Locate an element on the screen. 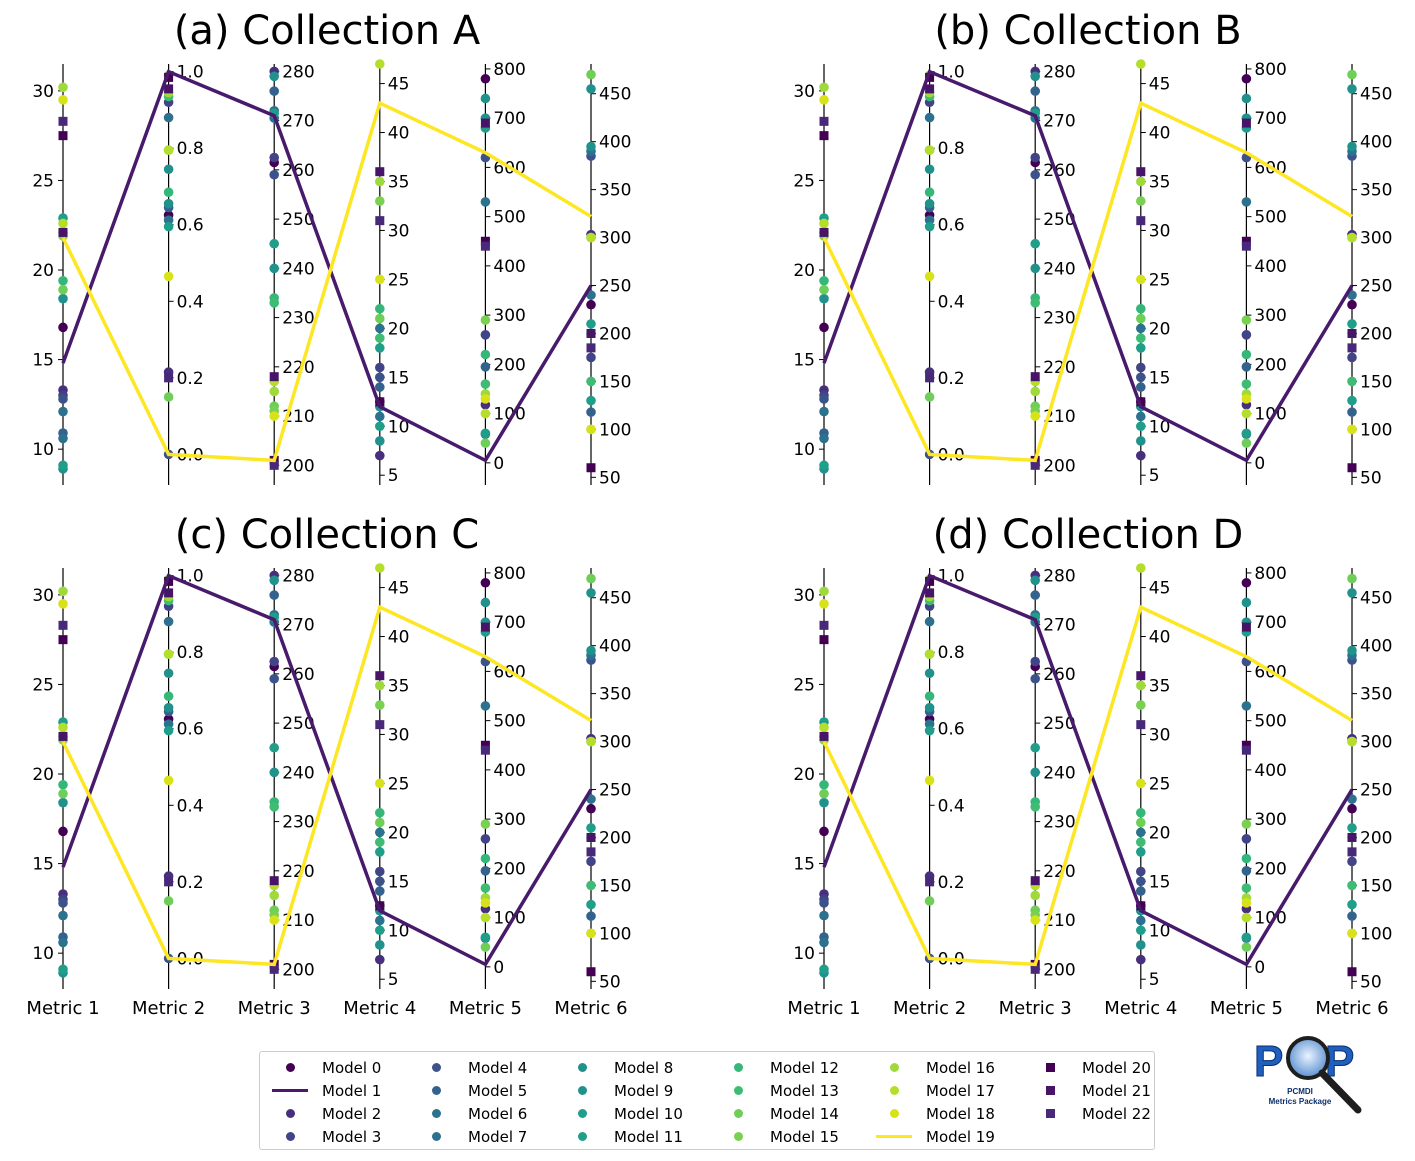 The width and height of the screenshot is (1415, 1161). tick-label: 350 is located at coordinates (615, 191).